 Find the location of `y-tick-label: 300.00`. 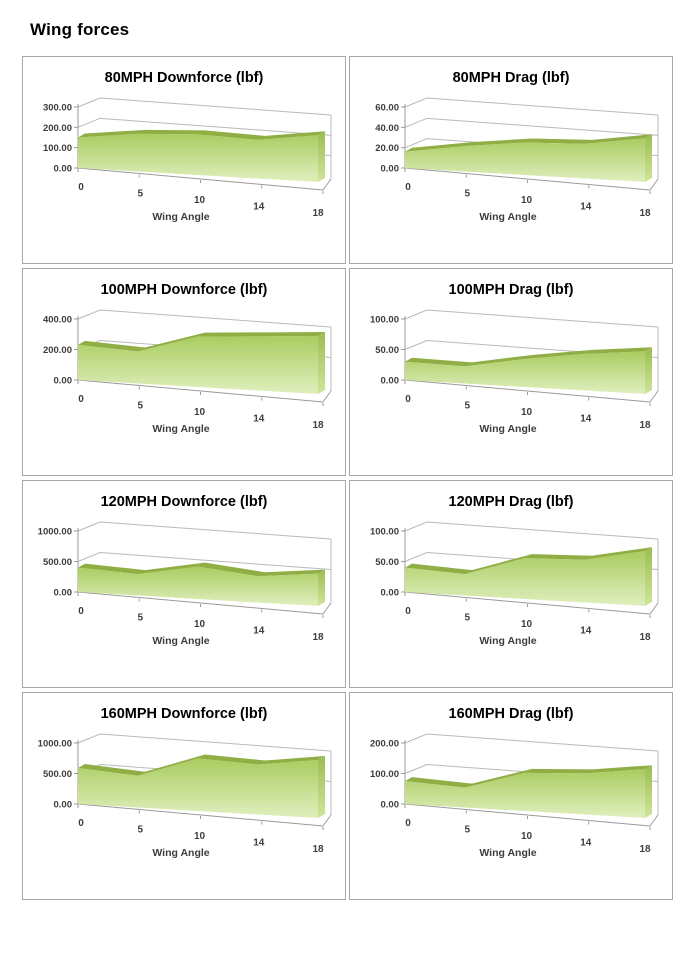

y-tick-label: 300.00 is located at coordinates (57, 108).